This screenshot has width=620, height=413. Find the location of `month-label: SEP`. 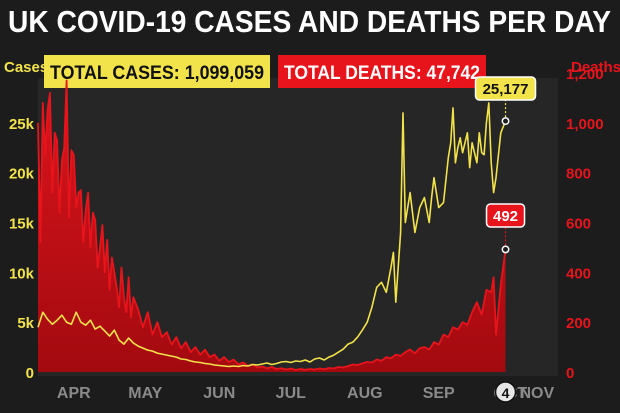

month-label: SEP is located at coordinates (439, 393).